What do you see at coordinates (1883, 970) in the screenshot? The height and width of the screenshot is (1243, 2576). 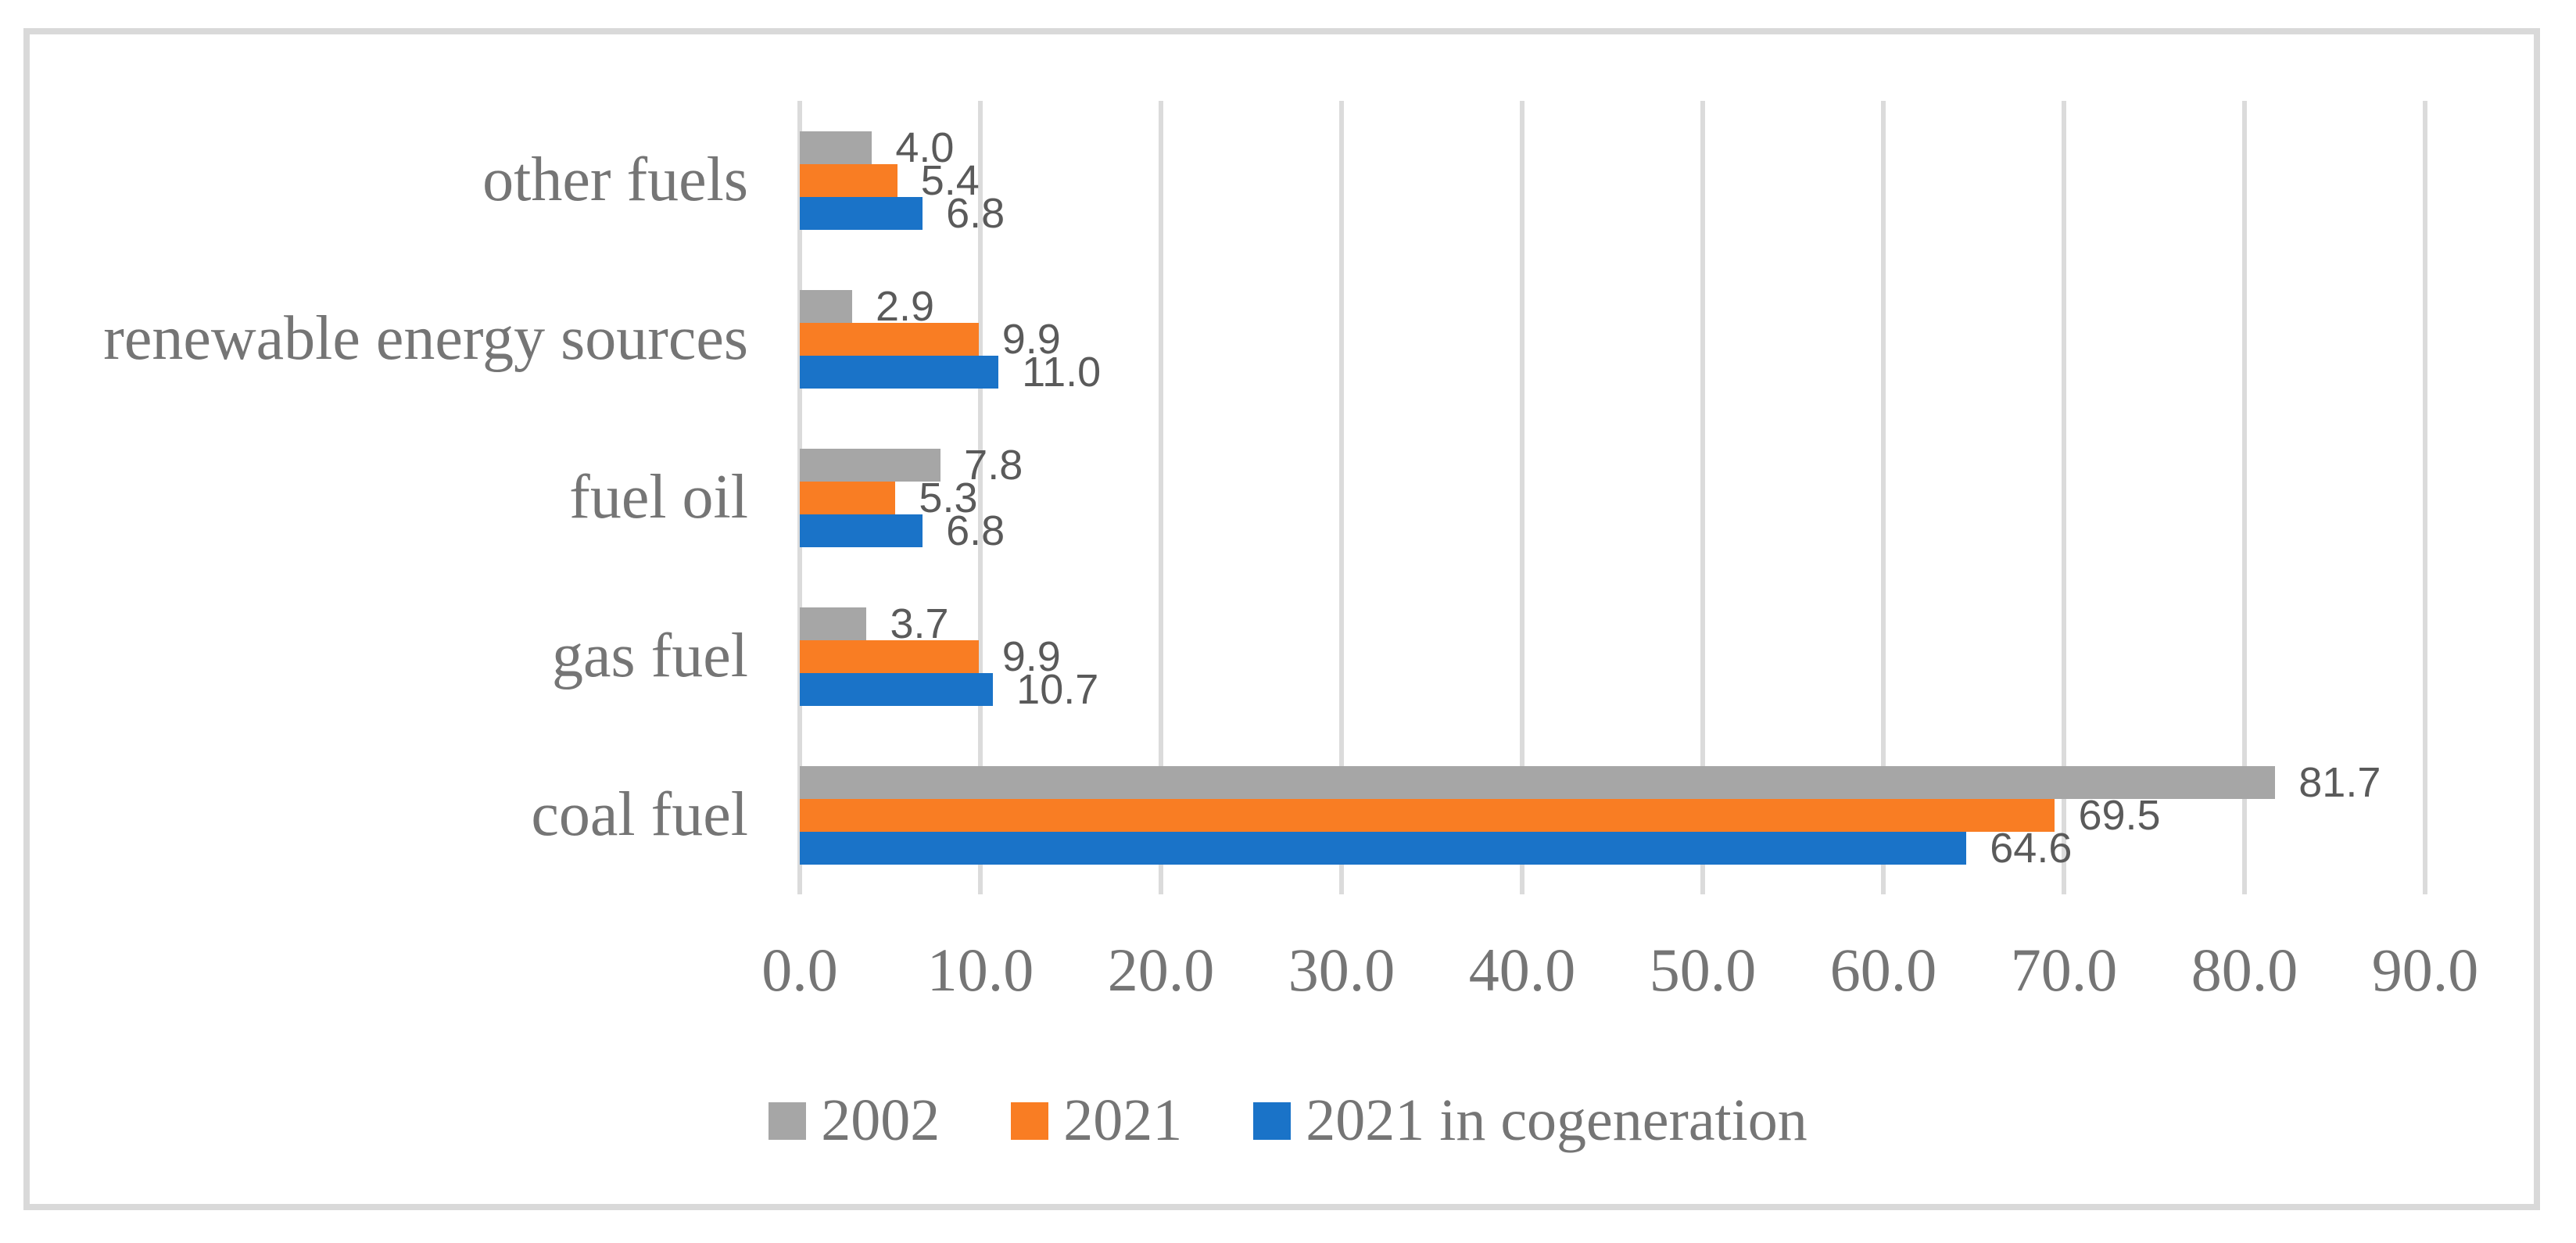 I see `x-tick-label: 60.0` at bounding box center [1883, 970].